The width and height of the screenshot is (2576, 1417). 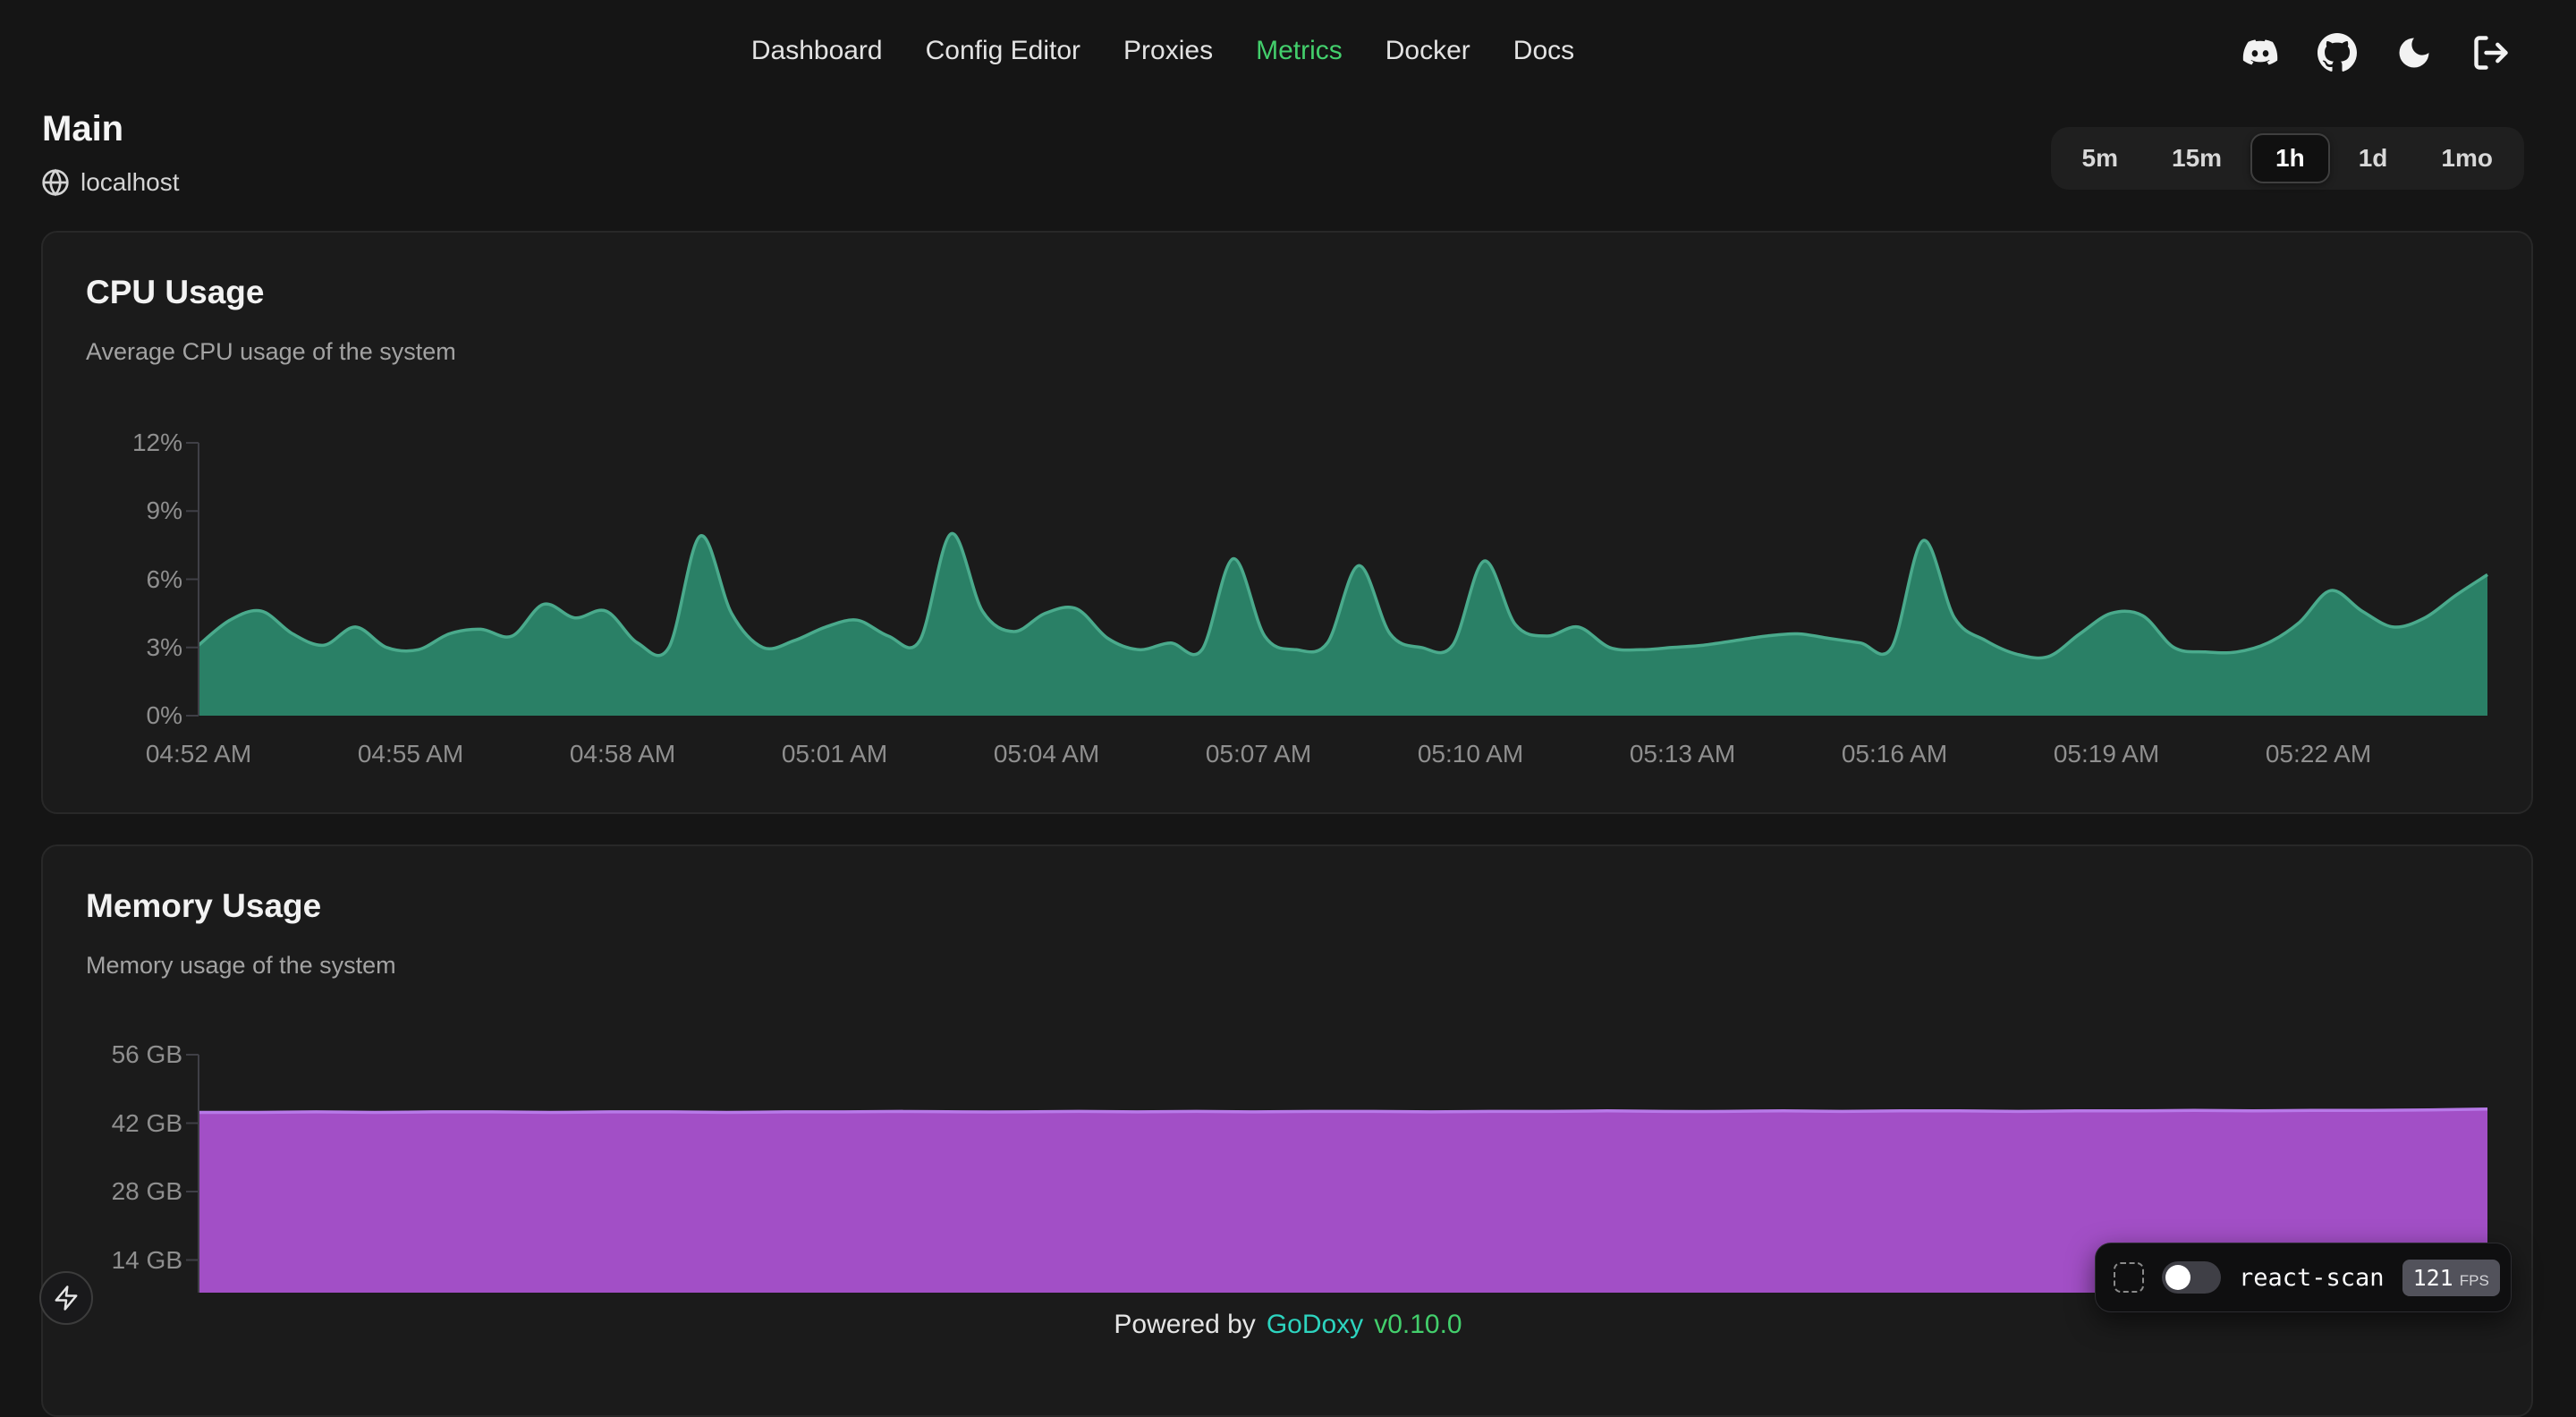 I want to click on toggle-knob-icon, so click(x=2177, y=1277).